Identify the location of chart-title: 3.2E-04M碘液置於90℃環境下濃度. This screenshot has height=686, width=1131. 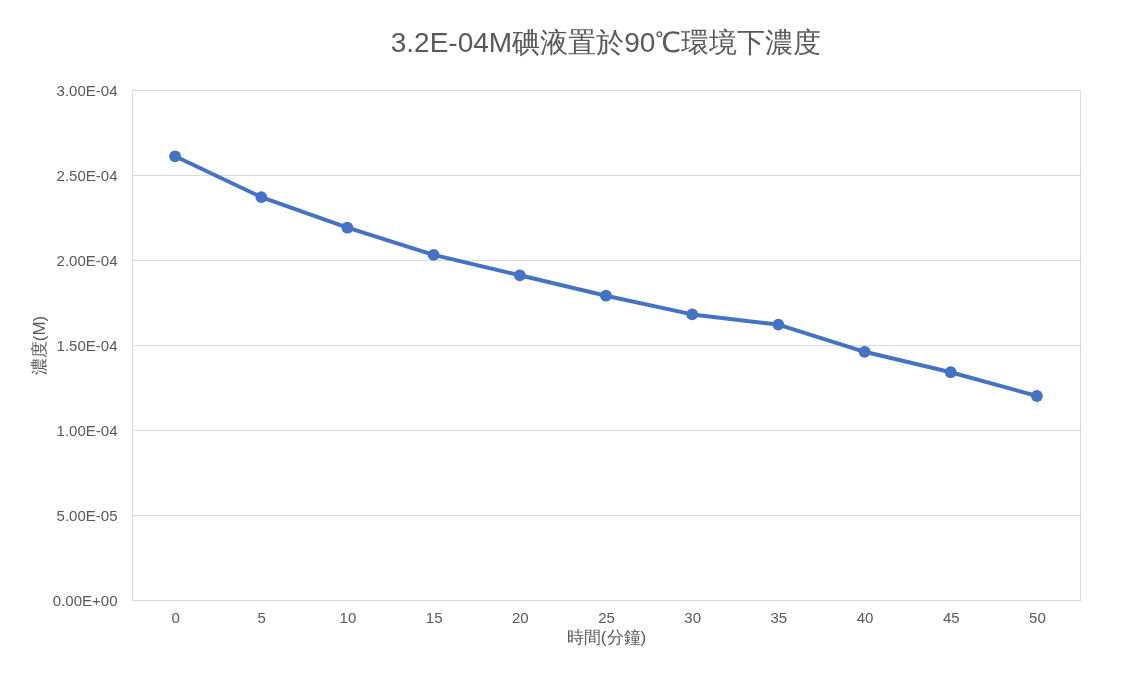
(606, 42).